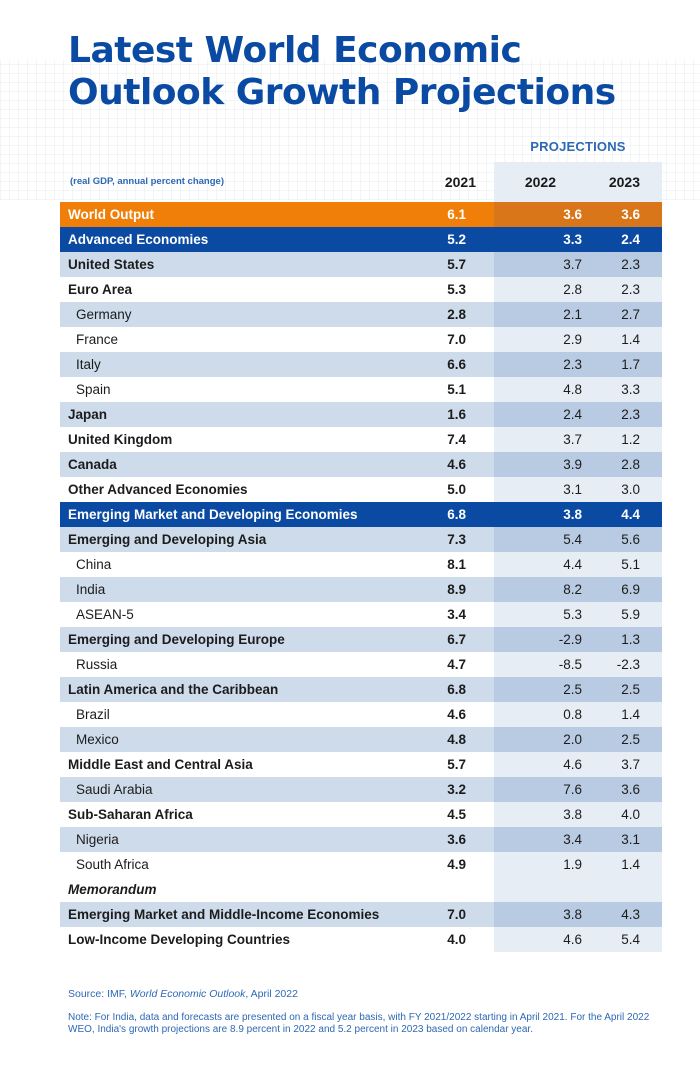 This screenshot has width=700, height=1066. What do you see at coordinates (456, 364) in the screenshot?
I see `value-2021: 6.6` at bounding box center [456, 364].